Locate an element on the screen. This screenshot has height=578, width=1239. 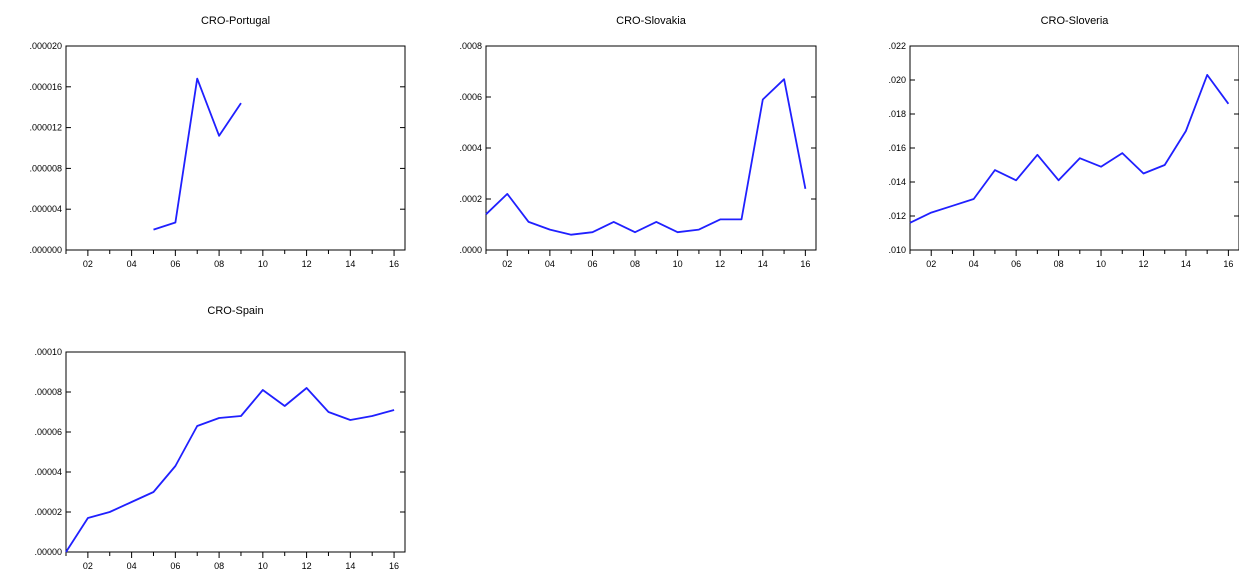
y-tick-label: .00010 is located at coordinates (48, 352).